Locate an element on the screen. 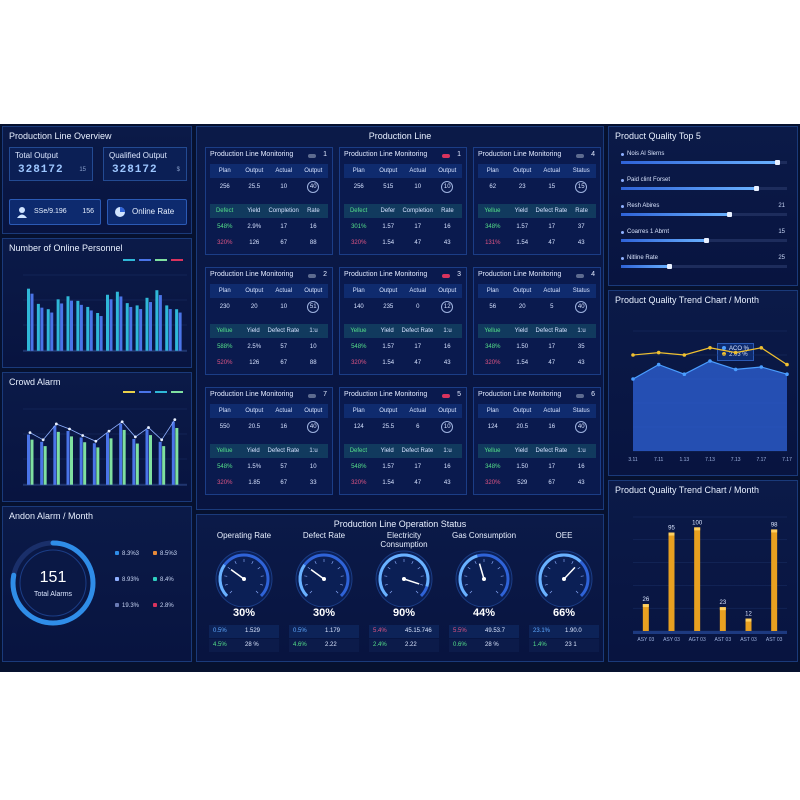 This screenshot has width=800, height=800. monitor-cell: 88 is located at coordinates (313, 243).